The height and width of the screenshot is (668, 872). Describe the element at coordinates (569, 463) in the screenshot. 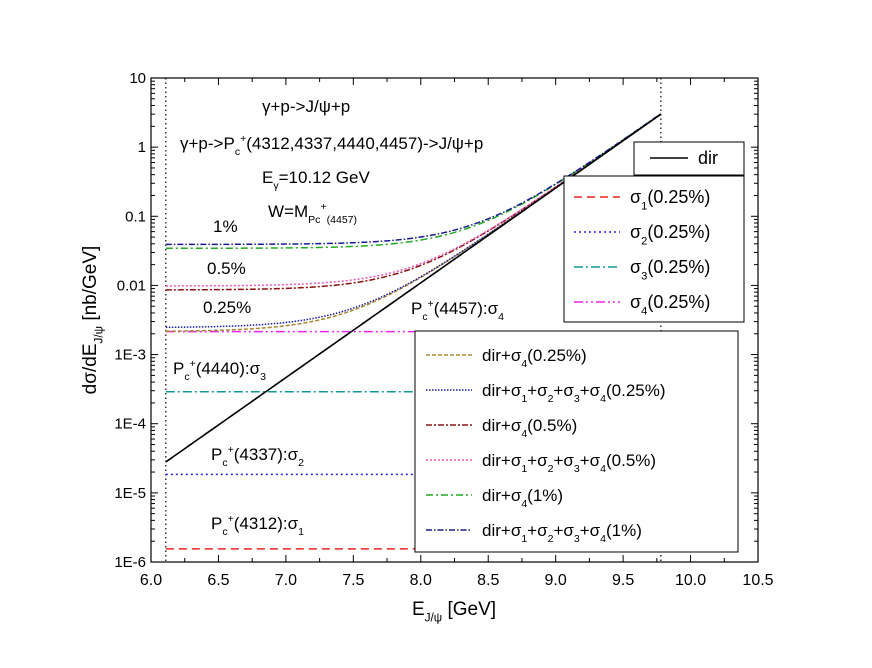

I see `legend-label-all_05: dir+σ1+σ2+σ3+σ4(0.5%)` at that location.